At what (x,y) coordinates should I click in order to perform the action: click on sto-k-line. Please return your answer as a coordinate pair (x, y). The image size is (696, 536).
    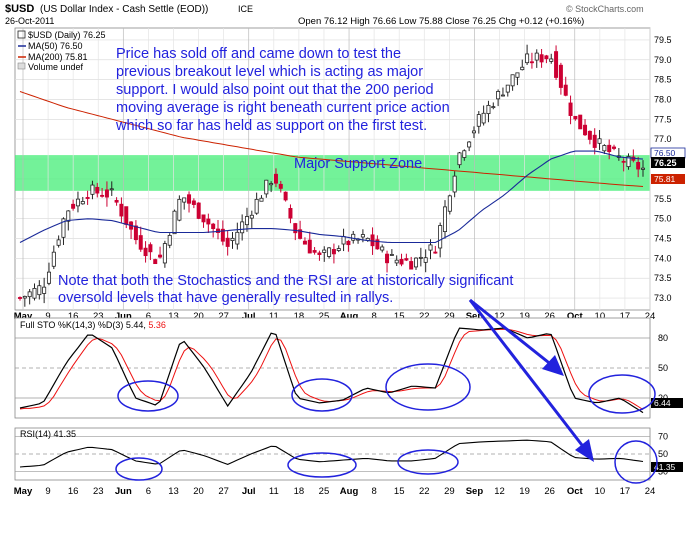
    Looking at the image, I should click on (331, 370).